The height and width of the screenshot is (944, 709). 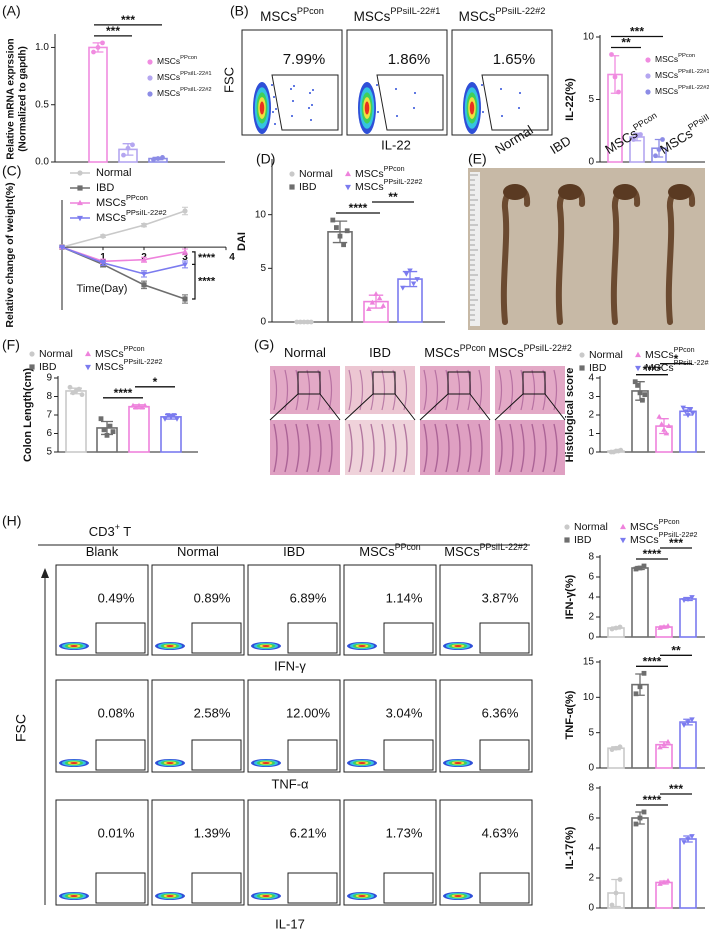 What do you see at coordinates (644, 121) in the screenshot?
I see `photo-label-sup: PPcon` at bounding box center [644, 121].